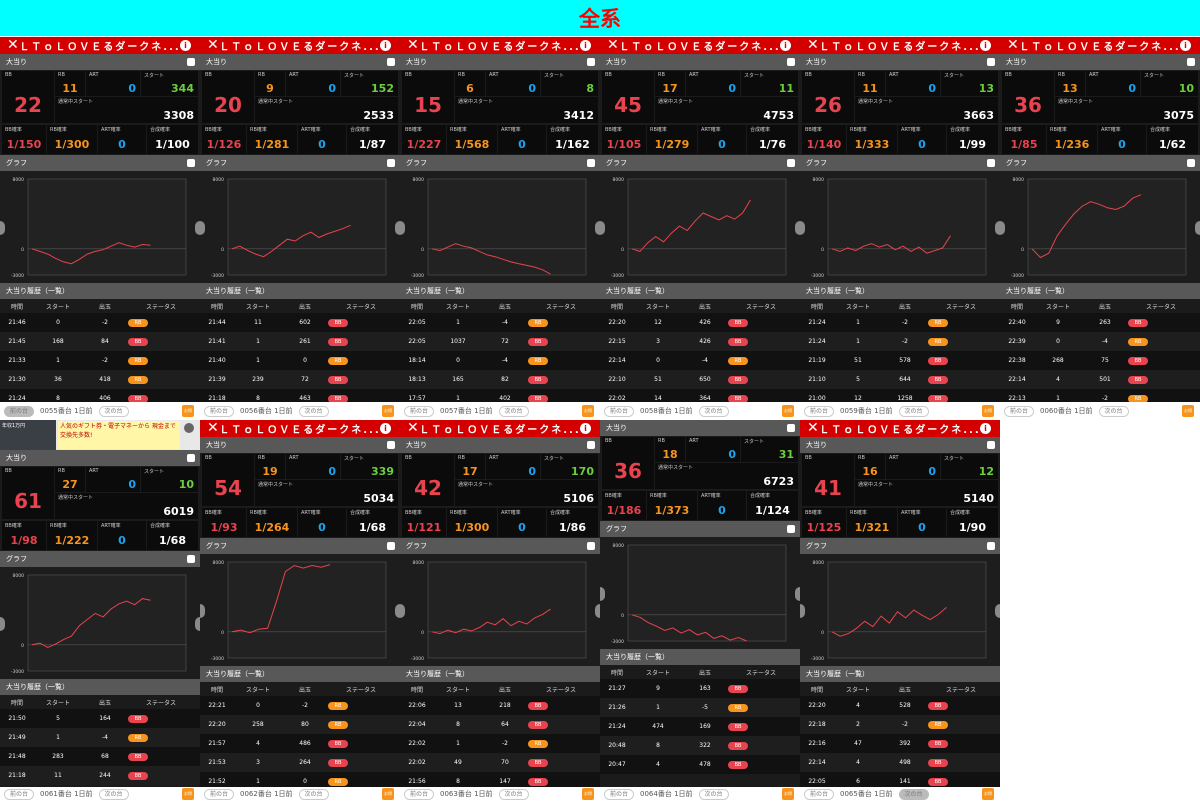 This screenshot has height=802, width=1200. Describe the element at coordinates (700, 395) in the screenshot. I see `history-row: 22:02 14 364 BB` at that location.